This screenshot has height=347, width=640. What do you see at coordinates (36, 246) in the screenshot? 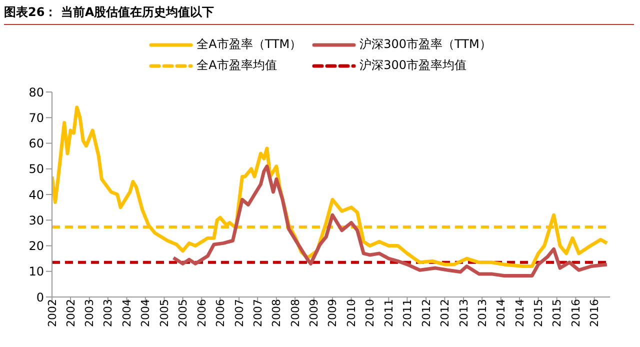
I see `y-tick-label: 20` at bounding box center [36, 246].